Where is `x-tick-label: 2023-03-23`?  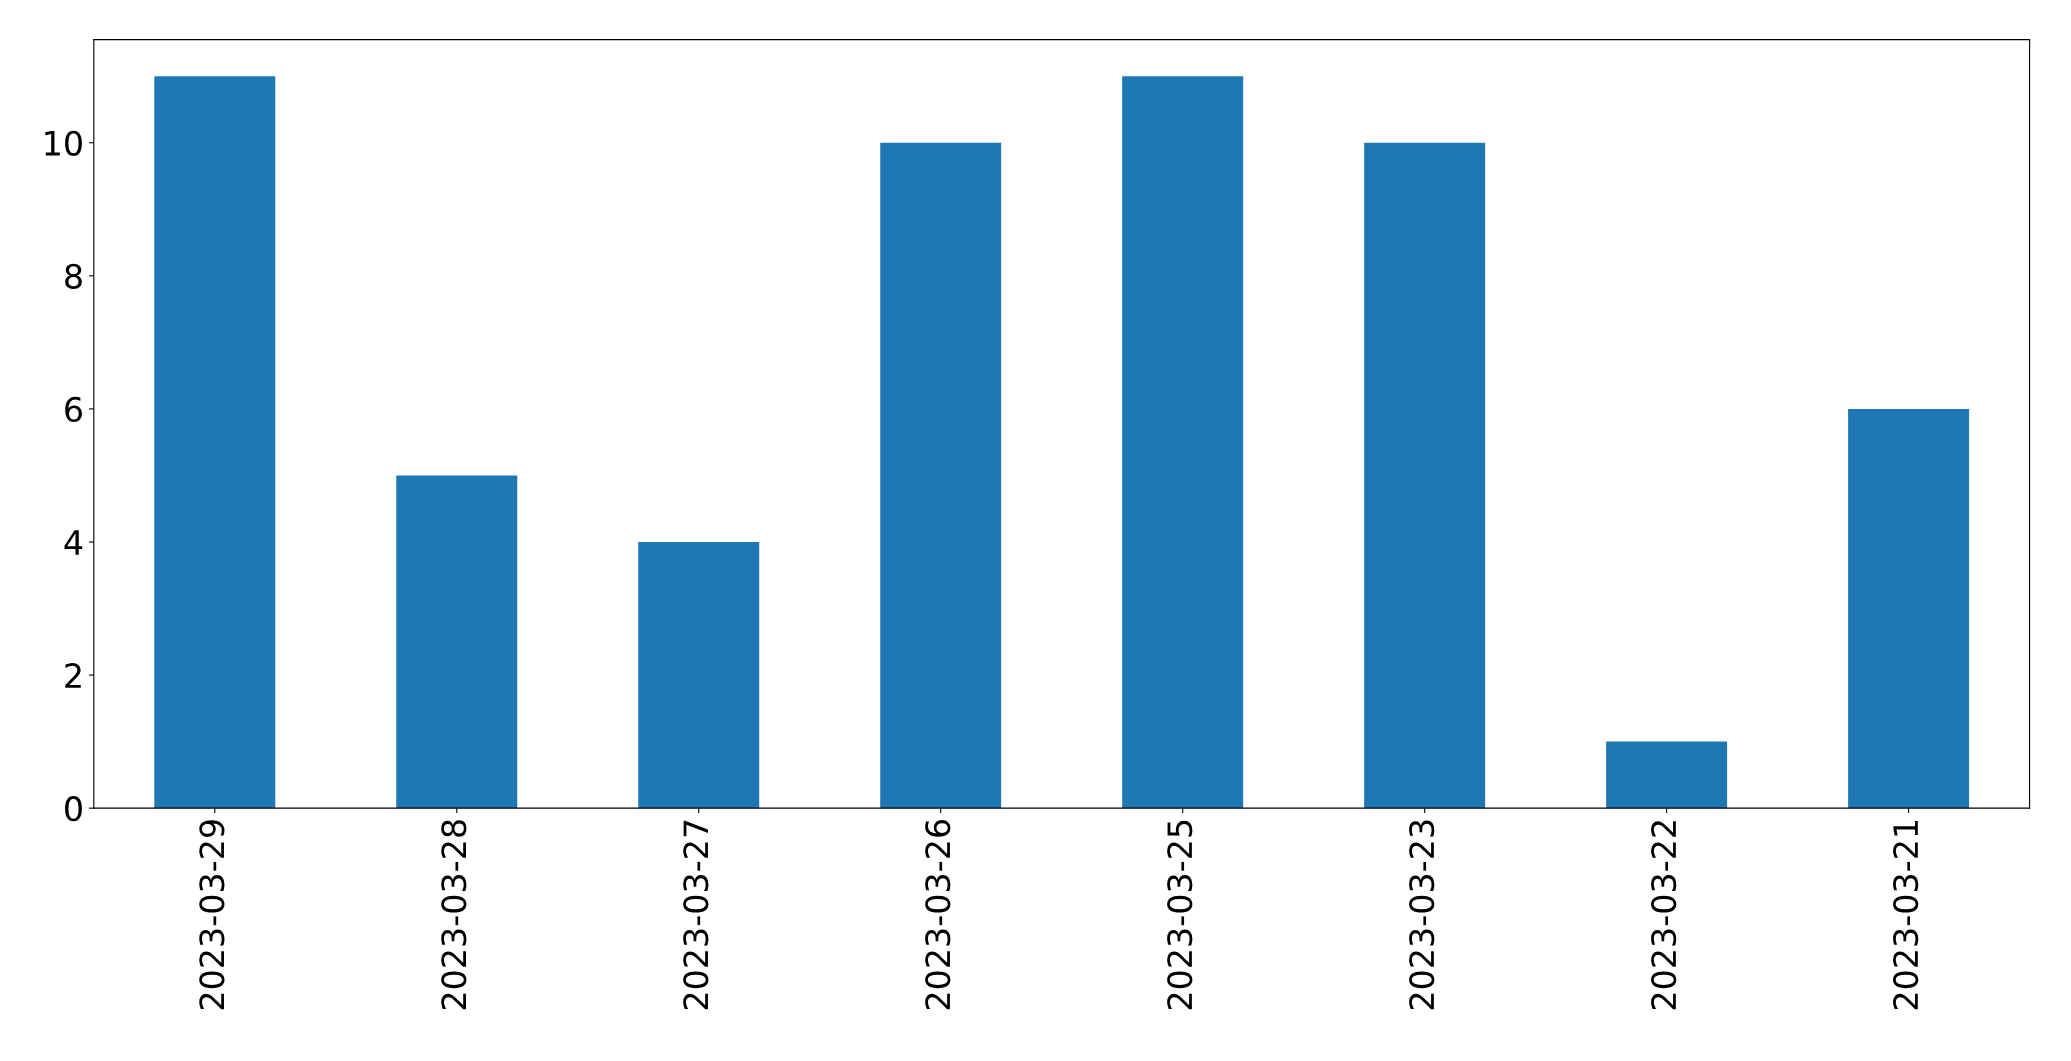 x-tick-label: 2023-03-23 is located at coordinates (1422, 915).